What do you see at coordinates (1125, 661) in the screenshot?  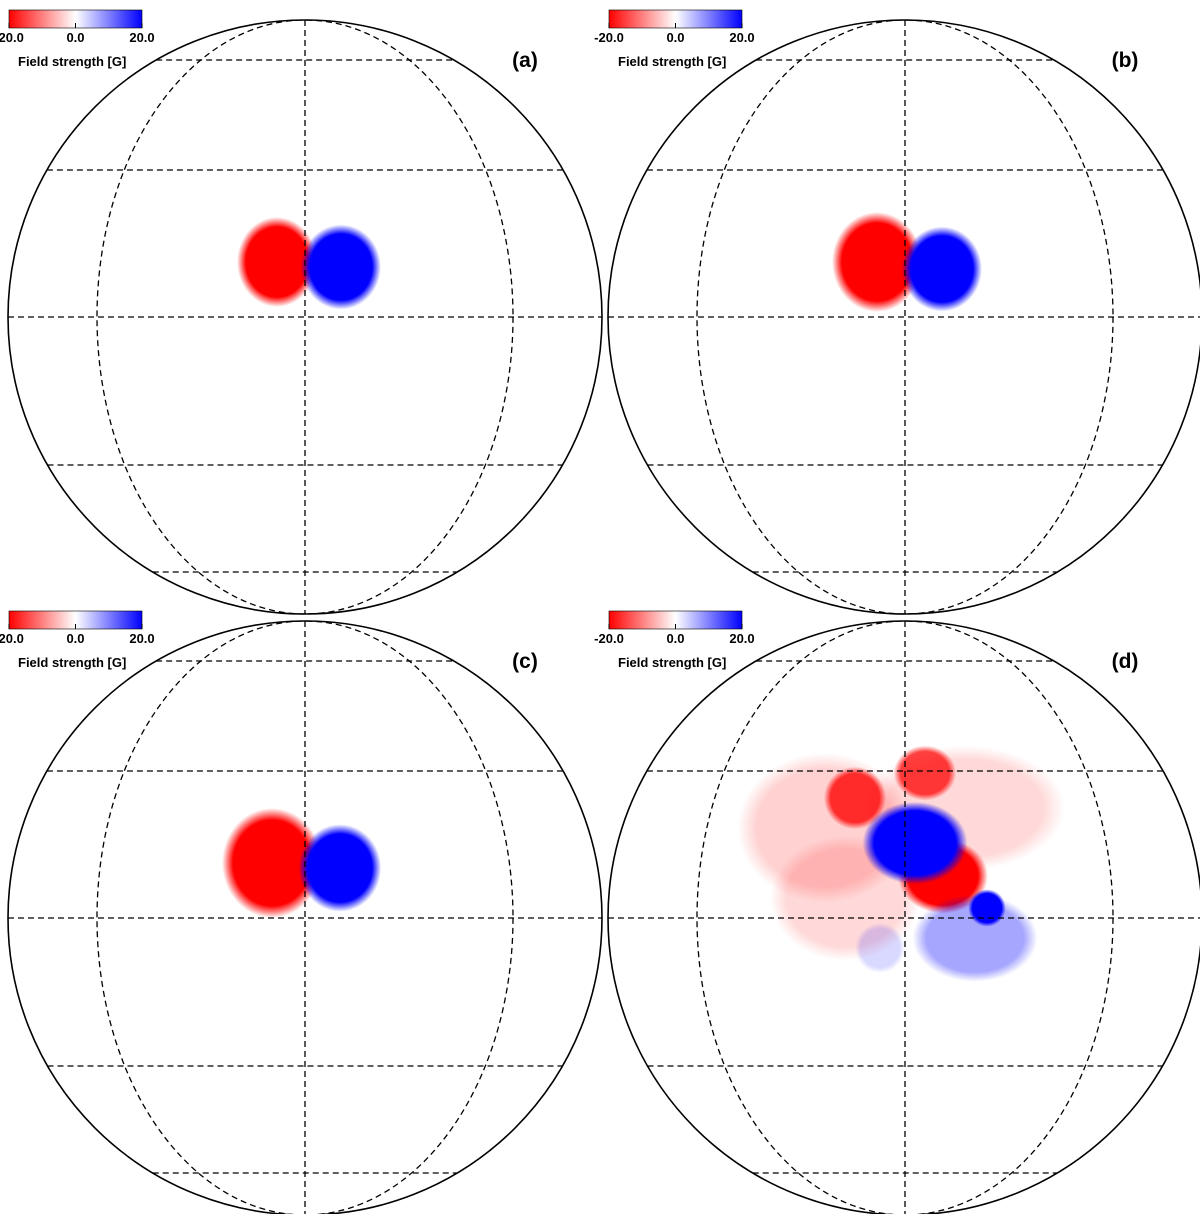 I see `panel-label: (d)` at bounding box center [1125, 661].